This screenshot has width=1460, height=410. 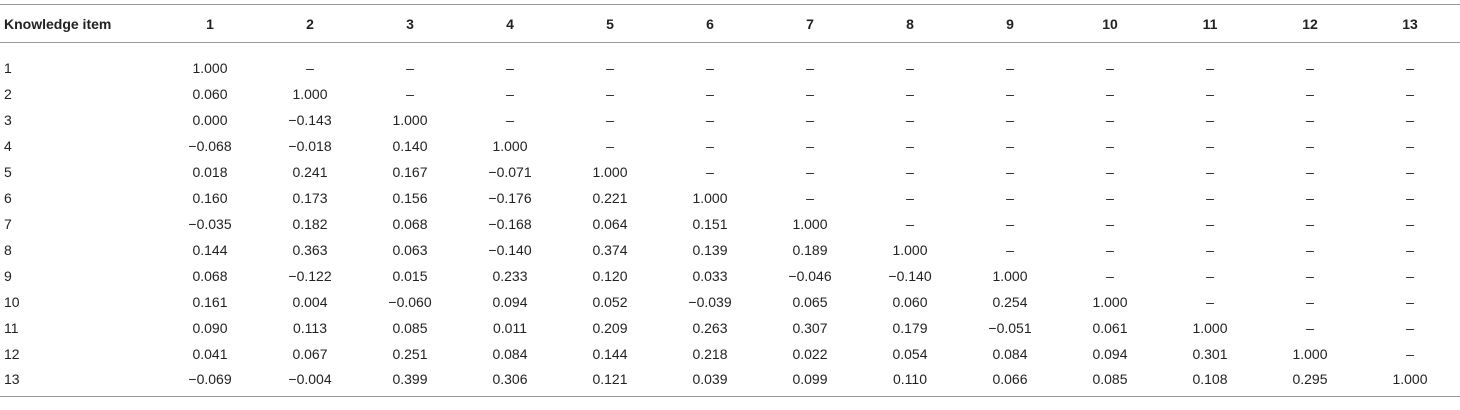 I want to click on column-header-5: 5, so click(x=610, y=23).